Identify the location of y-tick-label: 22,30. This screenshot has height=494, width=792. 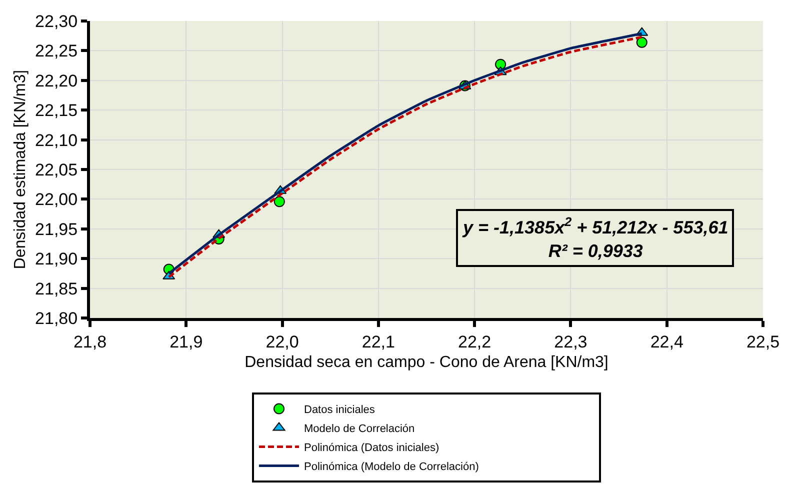
(56, 21).